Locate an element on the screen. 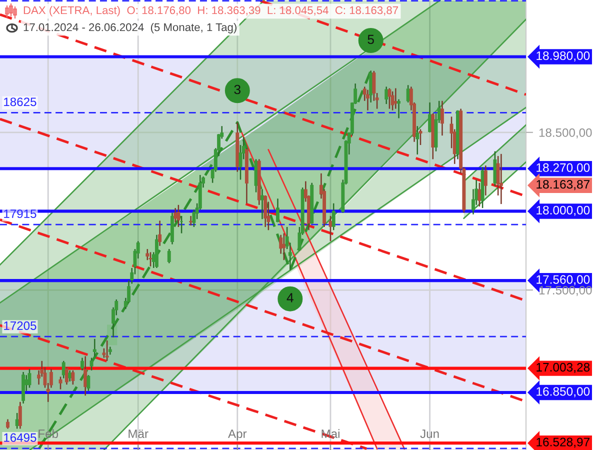  x-tick-label: Jun is located at coordinates (429, 434).